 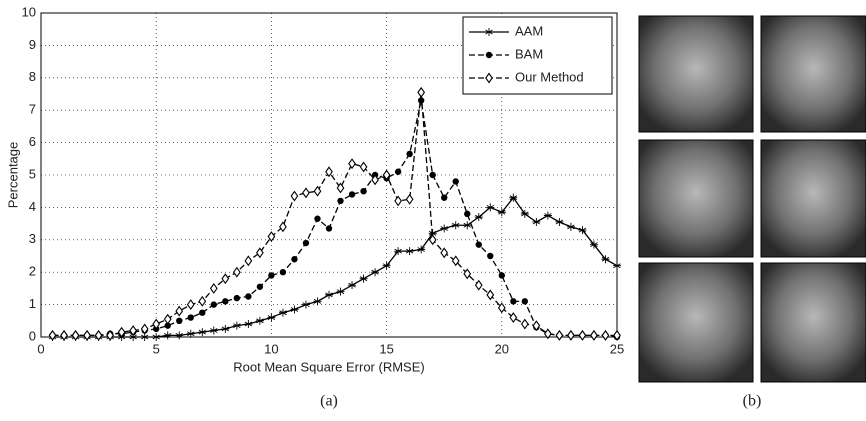 I want to click on y-tick-label: 8, so click(x=32, y=76).